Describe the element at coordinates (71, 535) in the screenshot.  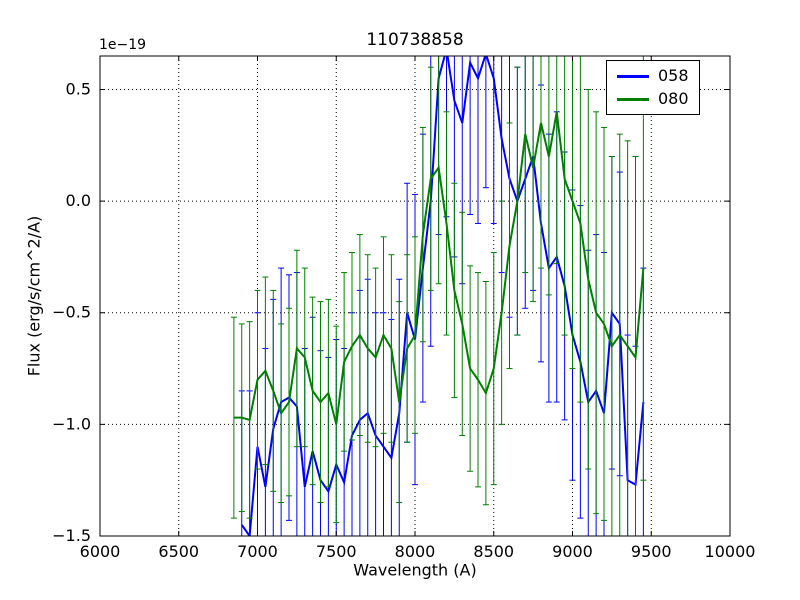
I see `y-tick-label: −1.5` at that location.